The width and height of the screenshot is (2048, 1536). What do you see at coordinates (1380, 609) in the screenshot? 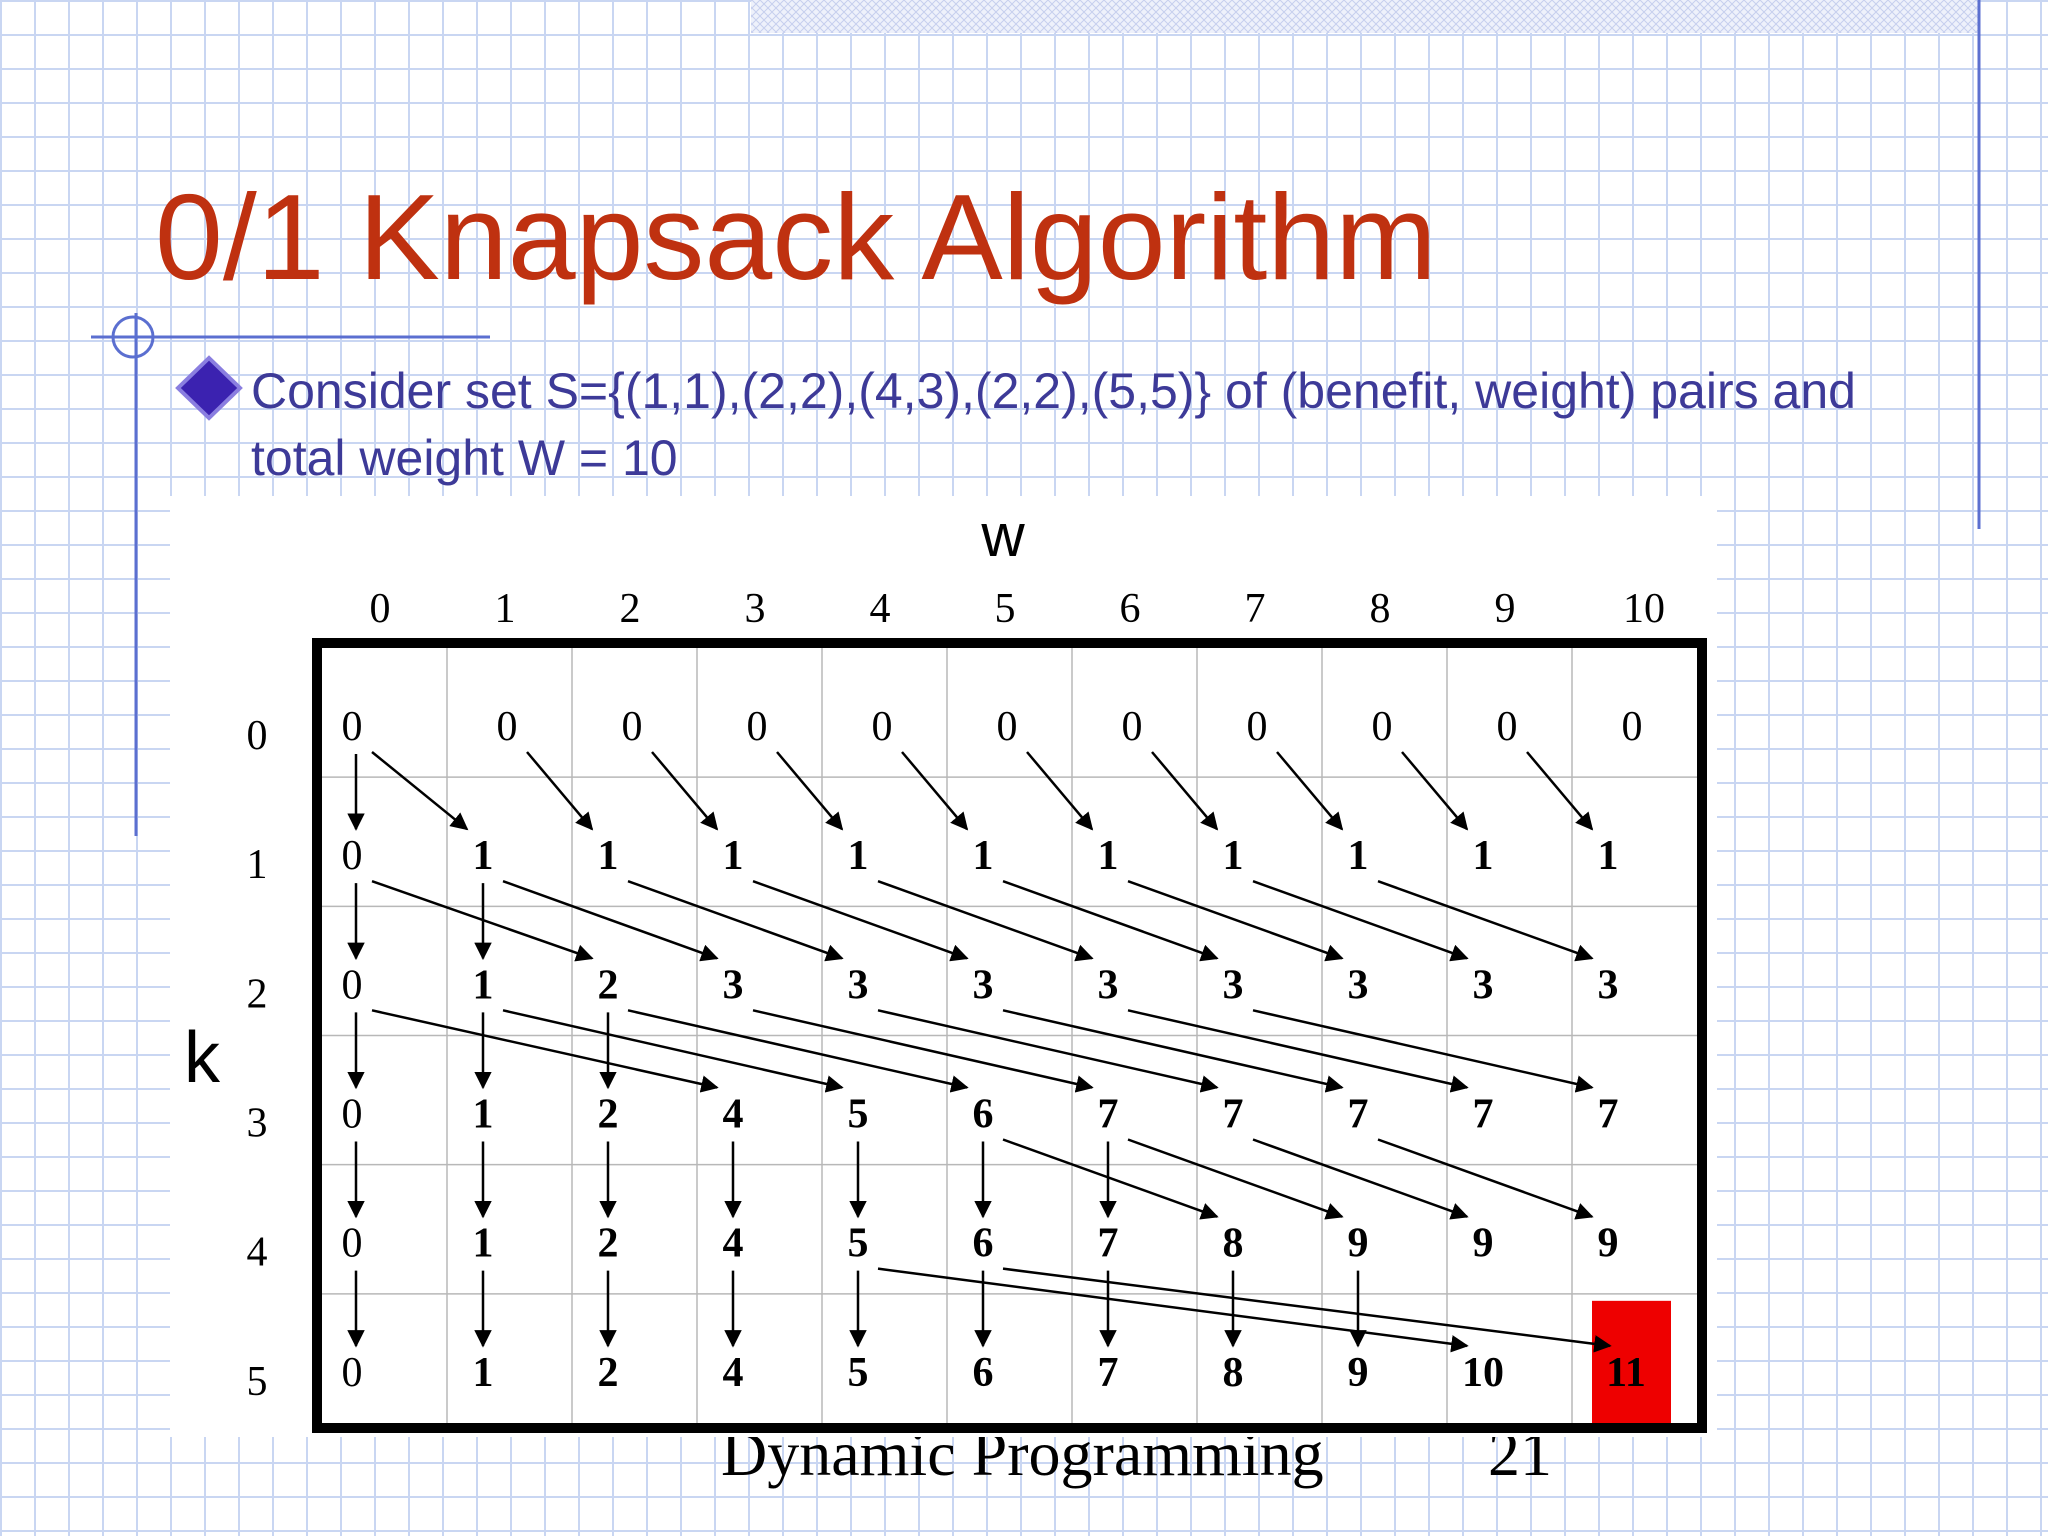
I see `column-header: 8` at bounding box center [1380, 609].